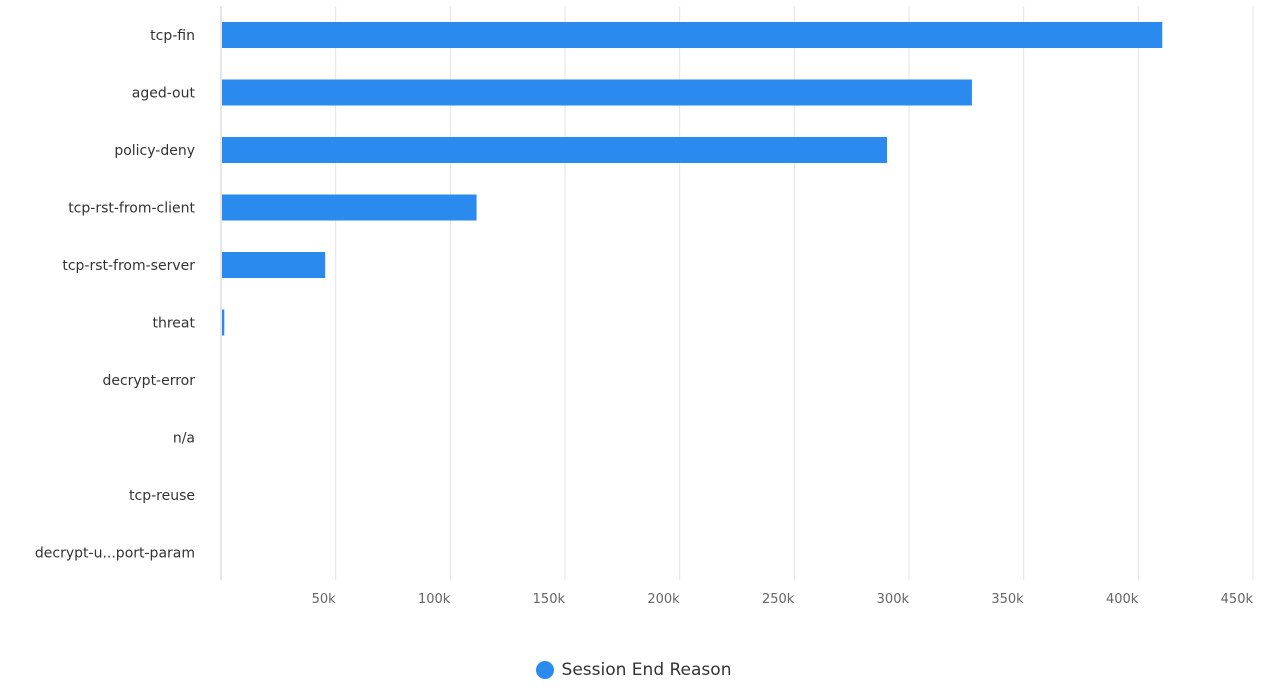  I want to click on category-label: aged-out, so click(164, 94).